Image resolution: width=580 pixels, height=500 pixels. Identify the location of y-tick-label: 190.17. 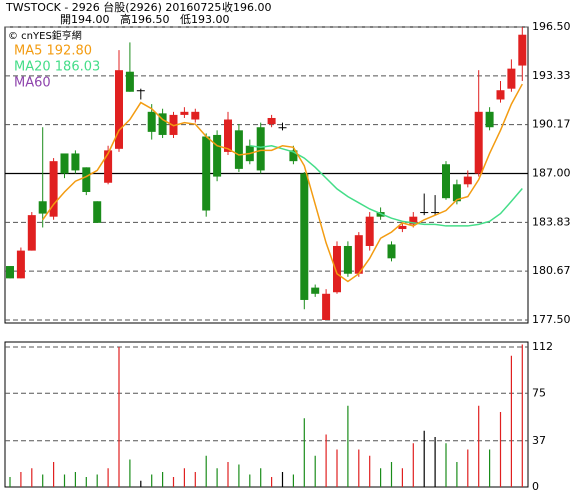
(551, 124).